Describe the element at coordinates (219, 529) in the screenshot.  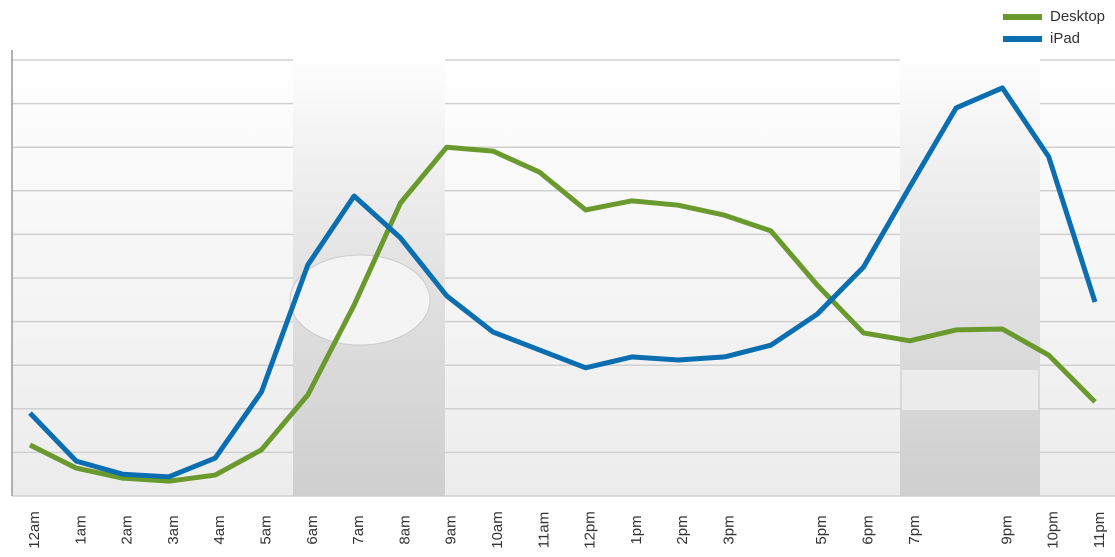
I see `x-tick-label: 4am` at that location.